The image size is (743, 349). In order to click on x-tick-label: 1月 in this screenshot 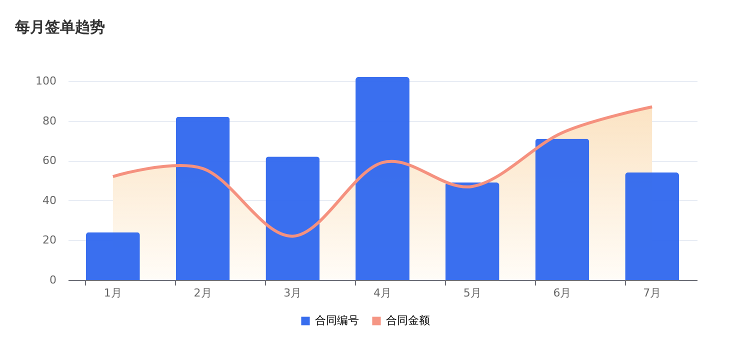, I will do `click(113, 293)`.